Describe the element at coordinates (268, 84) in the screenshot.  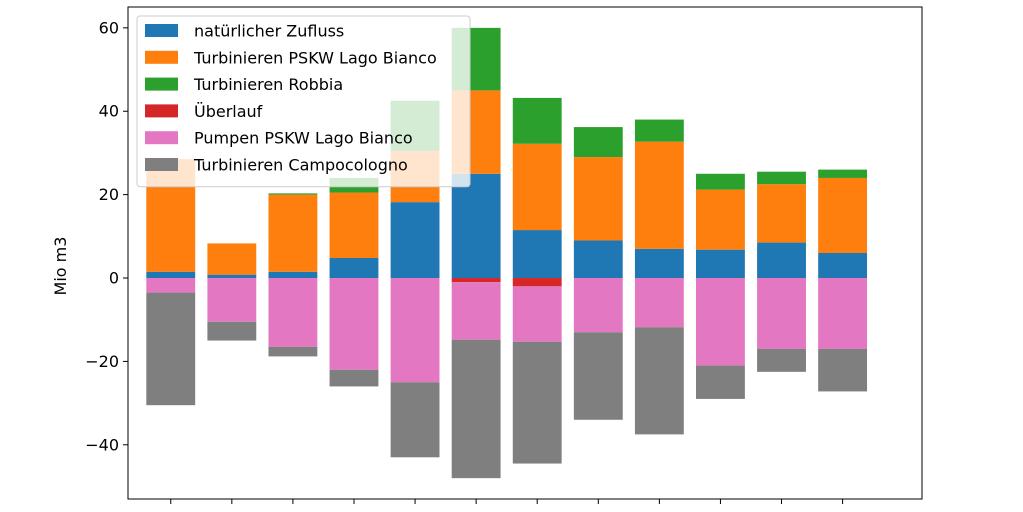
I see `legend-label-turbinieren-robbia: Turbinieren Robbia` at that location.